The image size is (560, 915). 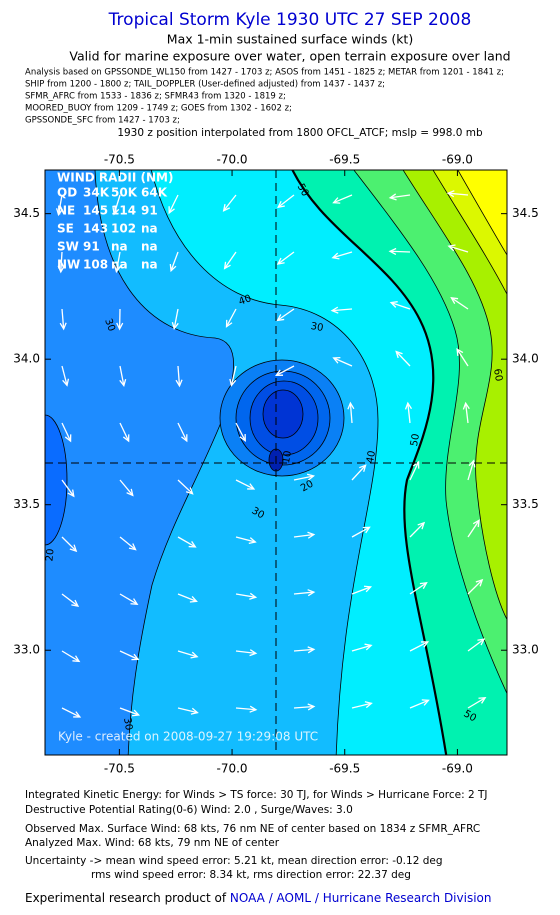 What do you see at coordinates (123, 211) in the screenshot?
I see `radii-cell: 114` at bounding box center [123, 211].